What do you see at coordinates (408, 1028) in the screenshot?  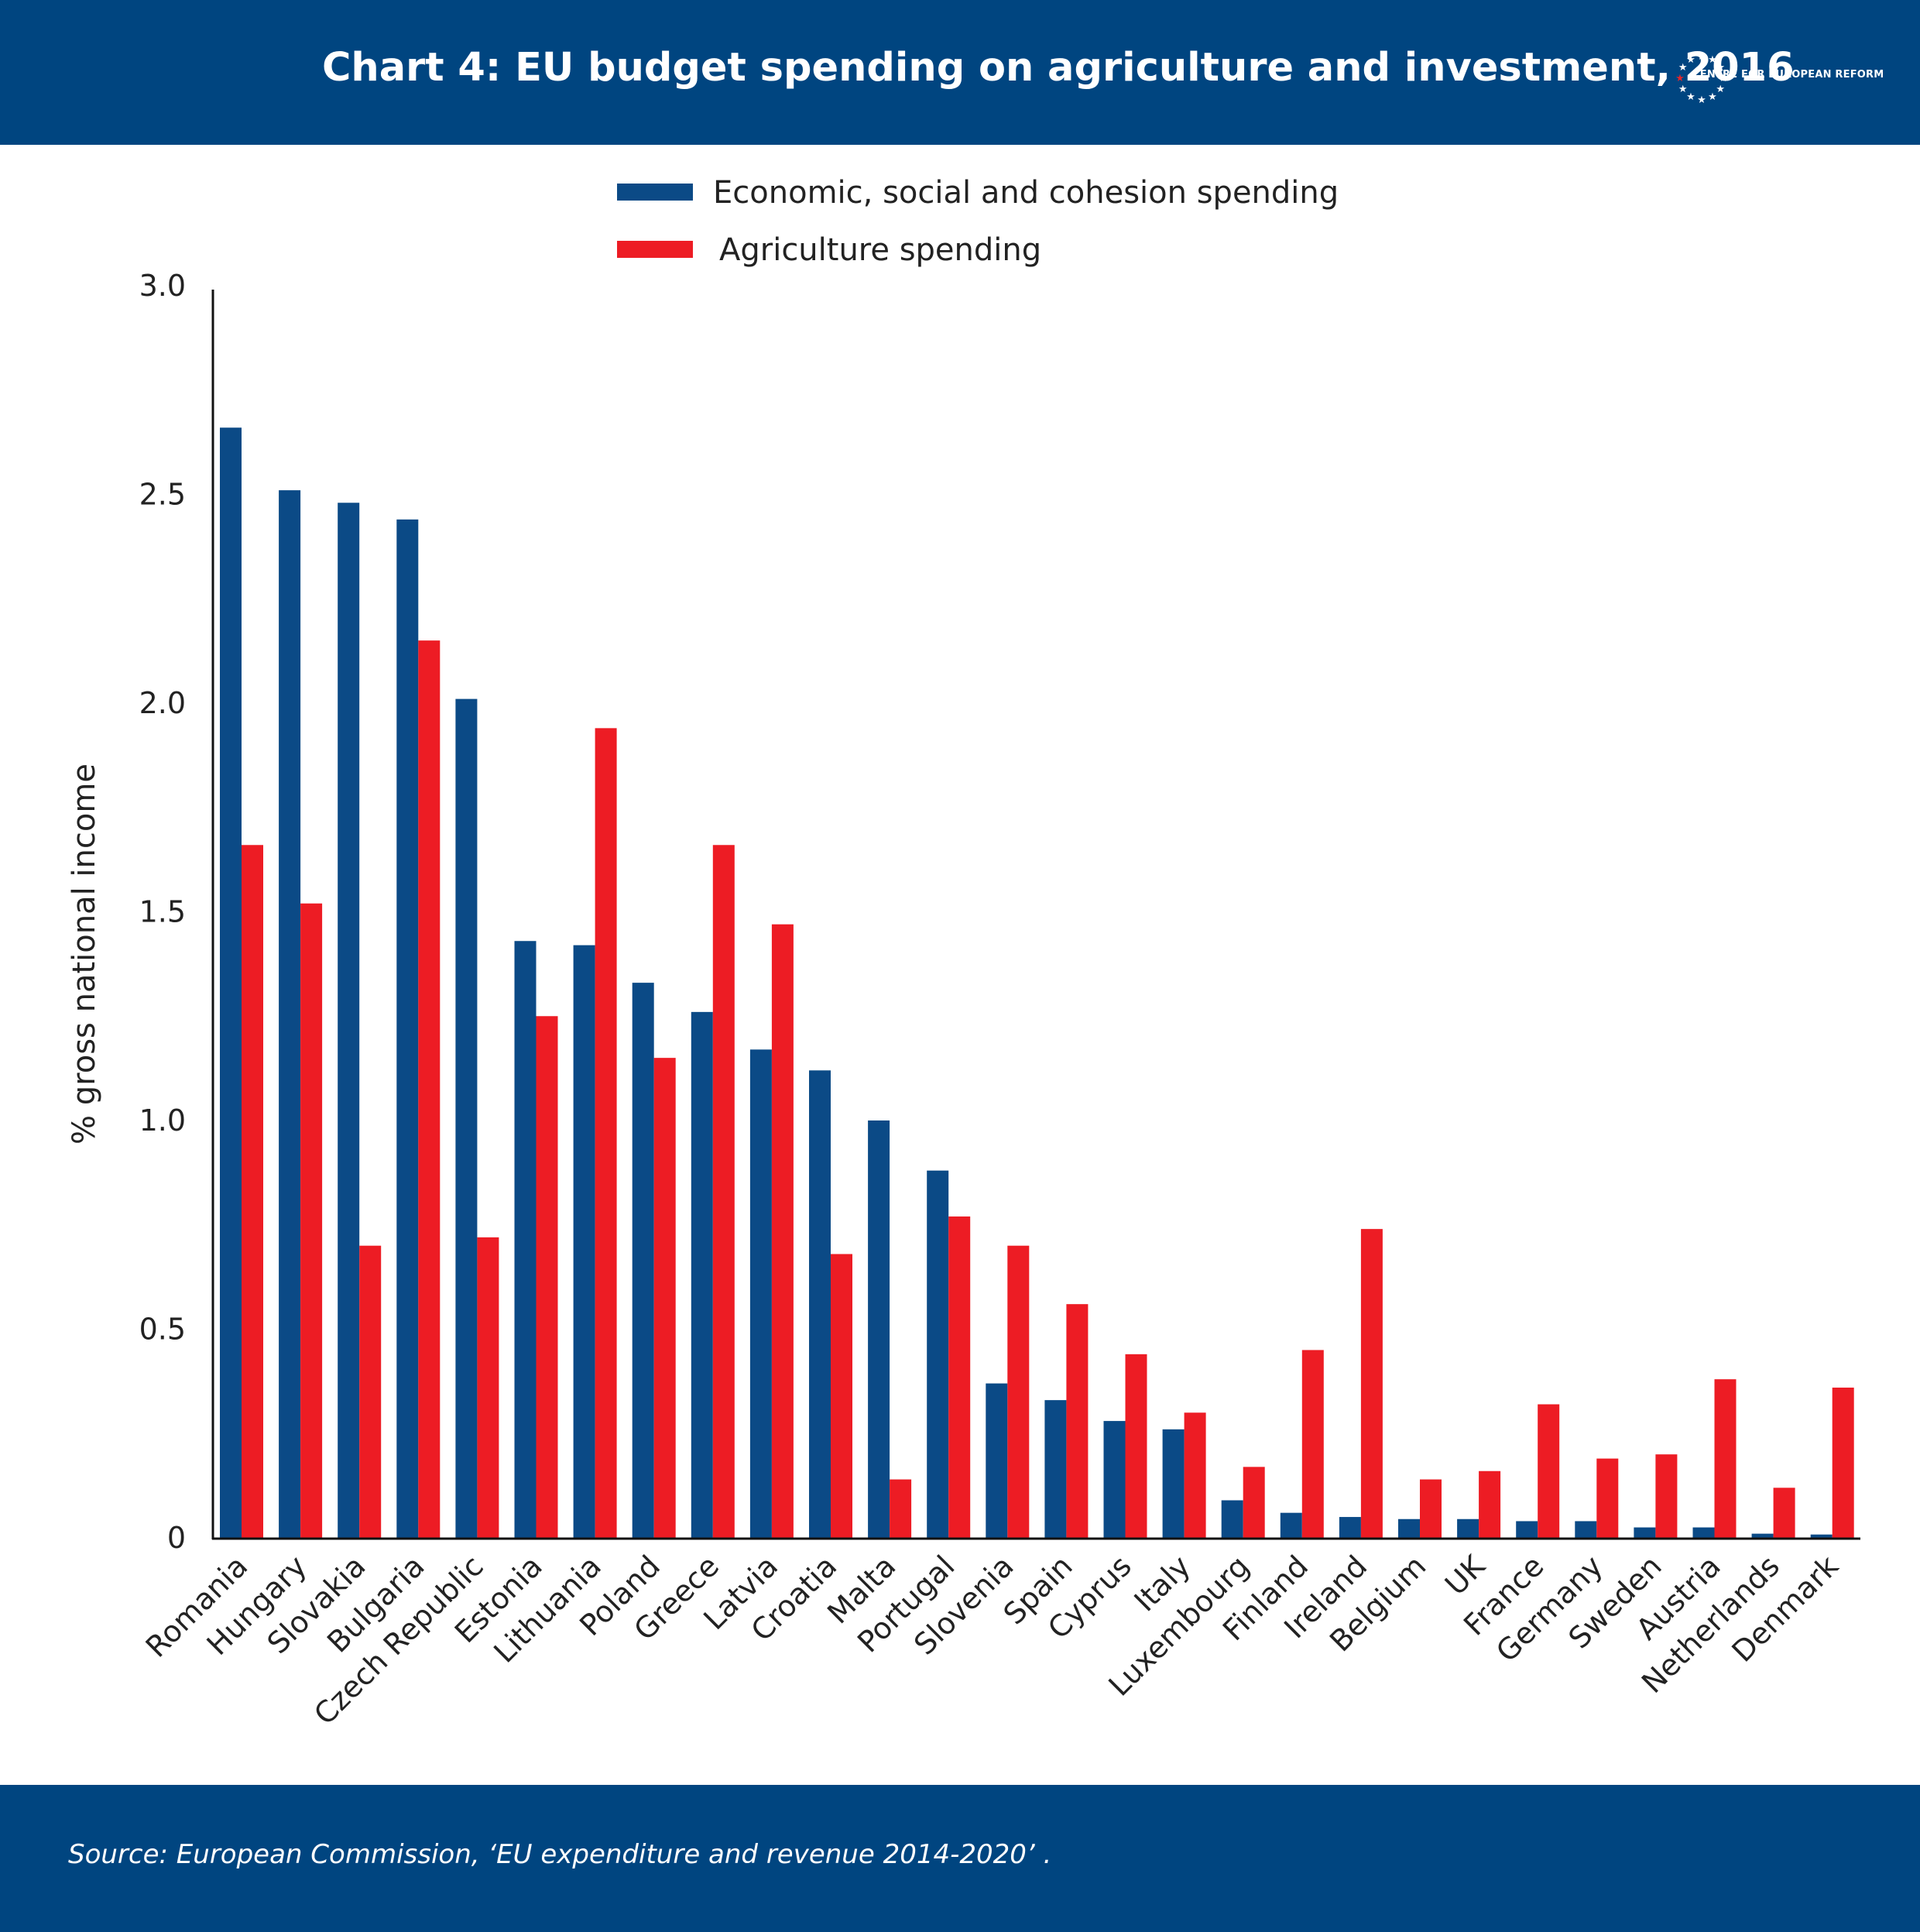 I see `bar-economic-bulgaria` at bounding box center [408, 1028].